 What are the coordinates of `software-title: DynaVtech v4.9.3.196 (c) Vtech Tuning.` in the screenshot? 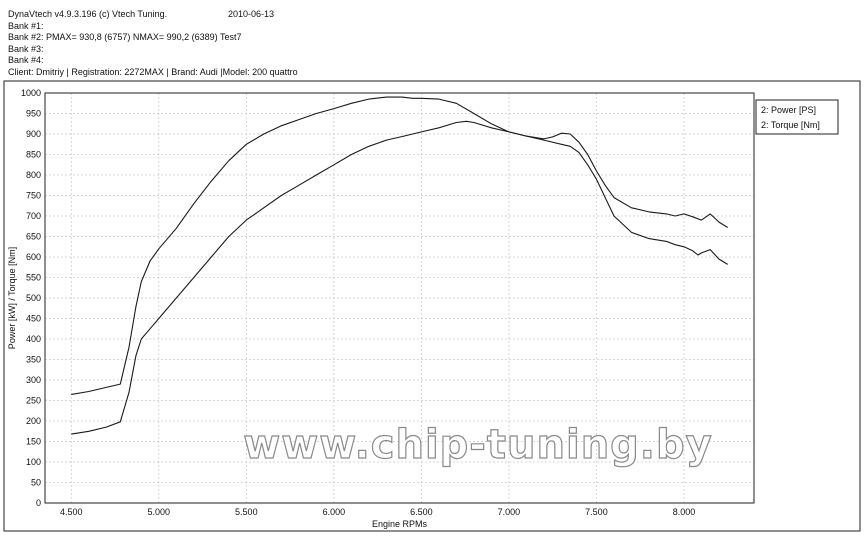 It's located at (88, 14).